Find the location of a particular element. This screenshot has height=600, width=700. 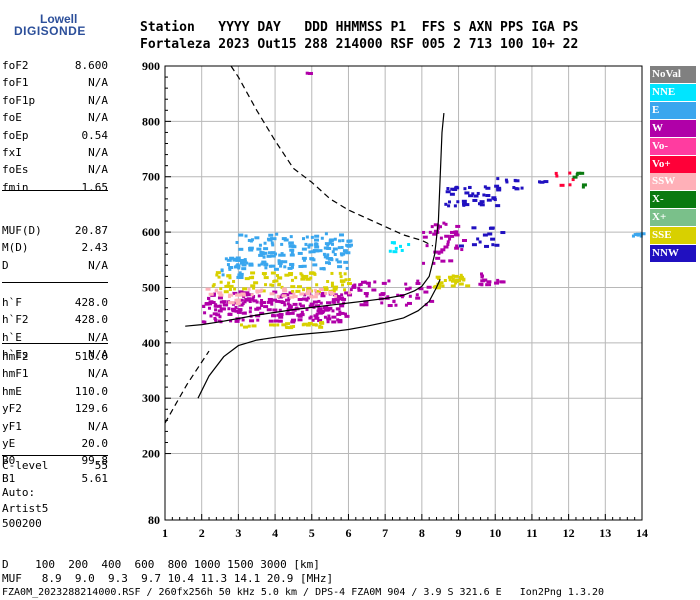

legend-item: W is located at coordinates (673, 128).